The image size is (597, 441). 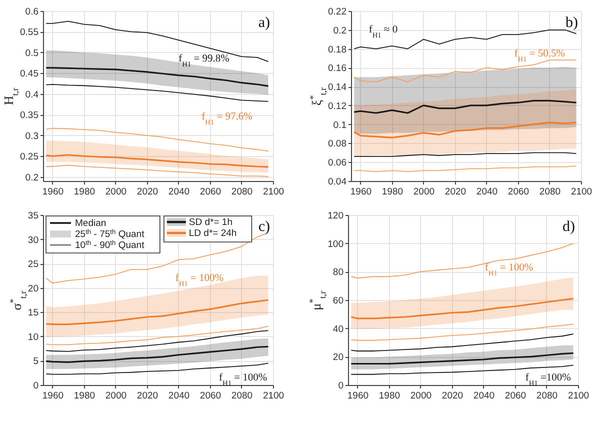 What do you see at coordinates (227, 118) in the screenshot?
I see `annotation: f$_{H1}$ = 97.6%` at bounding box center [227, 118].